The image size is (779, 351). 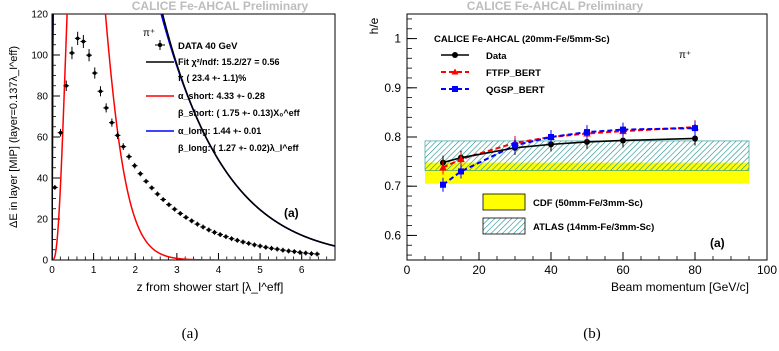 I want to click on x-tick-label: 5, so click(x=260, y=270).